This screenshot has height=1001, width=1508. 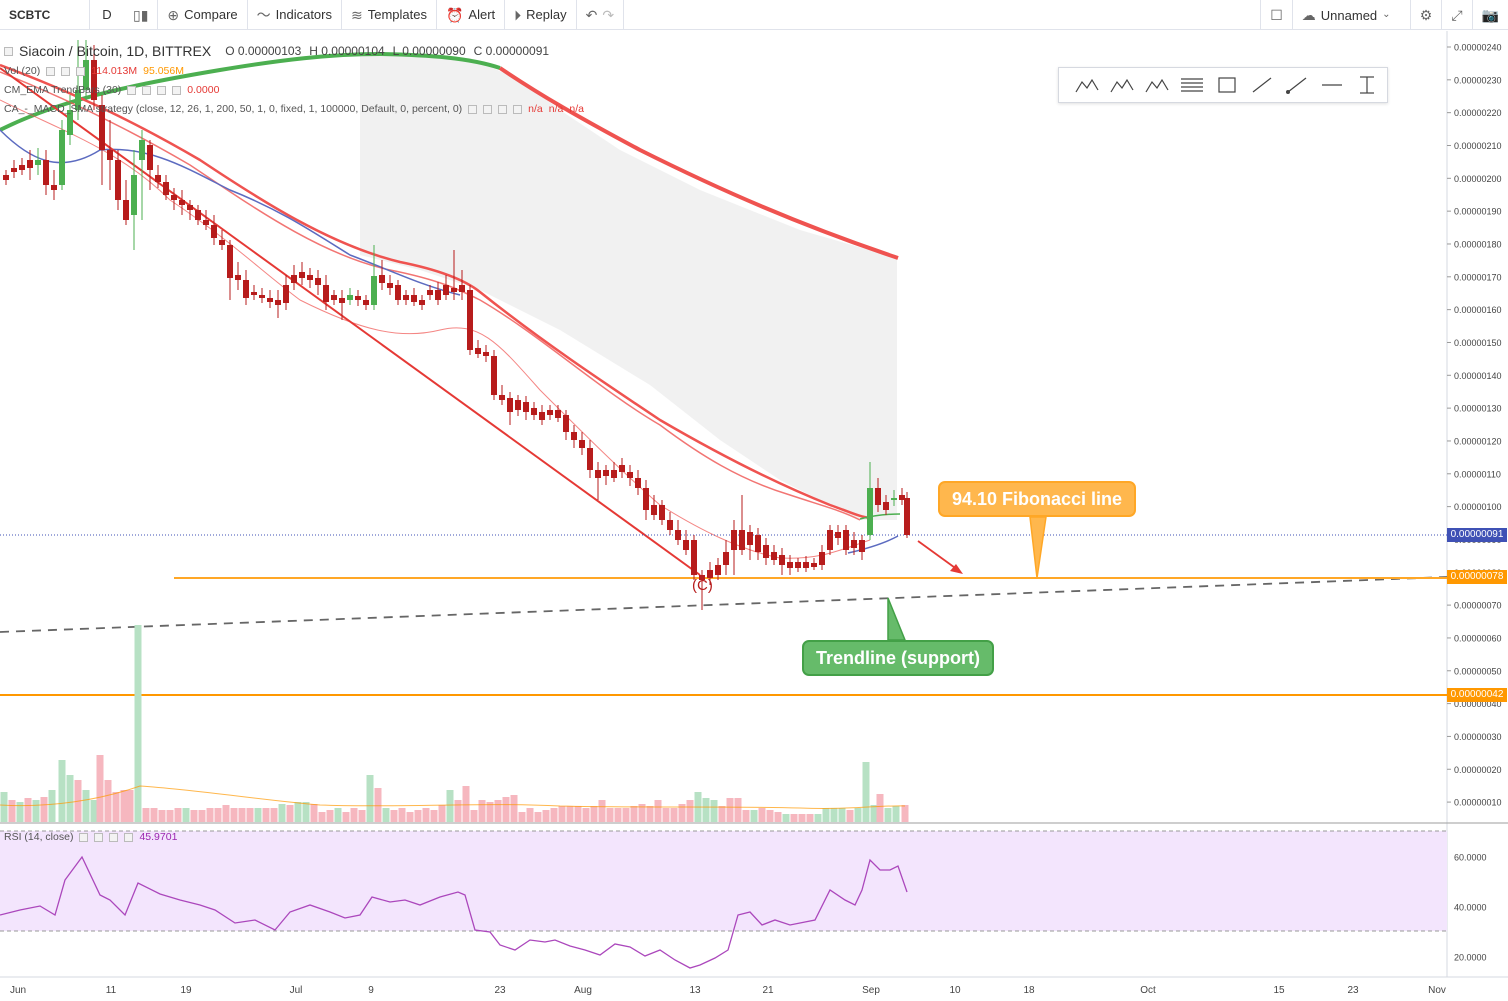 I want to click on expand-icon: ⤢, so click(x=1457, y=15).